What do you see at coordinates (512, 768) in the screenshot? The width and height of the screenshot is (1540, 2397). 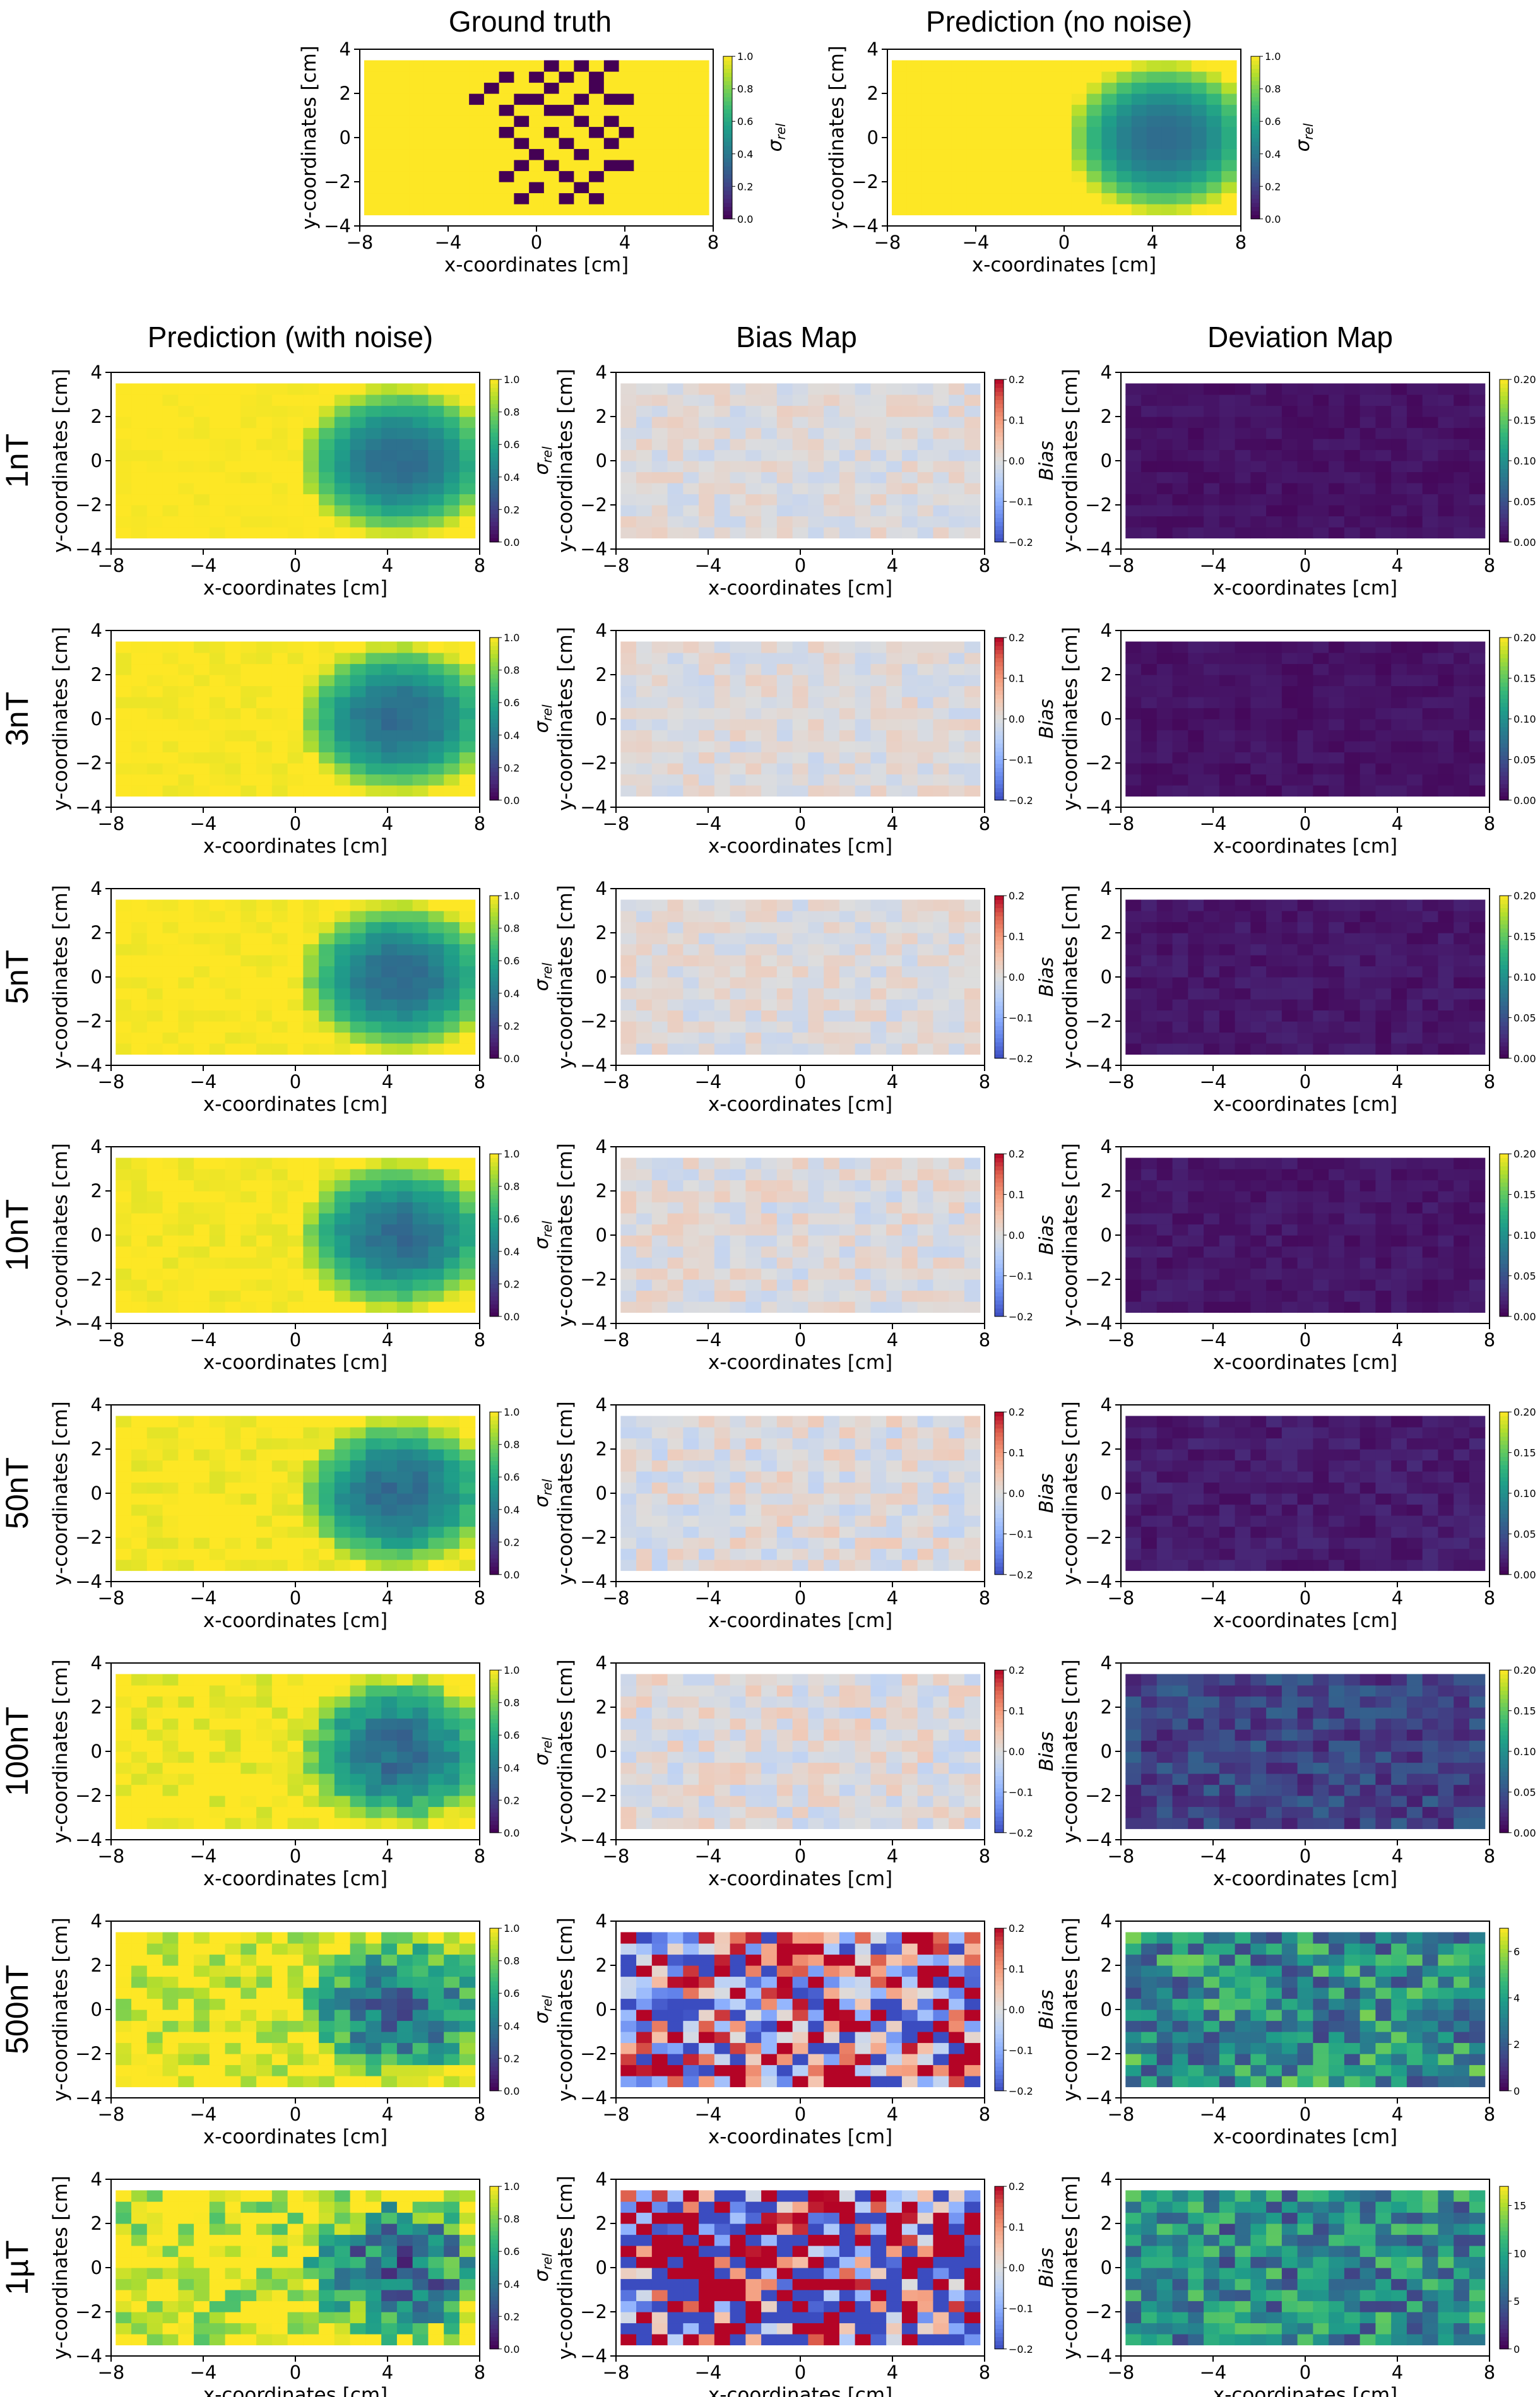 I see `colorbar-tick-label: 0.2` at bounding box center [512, 768].